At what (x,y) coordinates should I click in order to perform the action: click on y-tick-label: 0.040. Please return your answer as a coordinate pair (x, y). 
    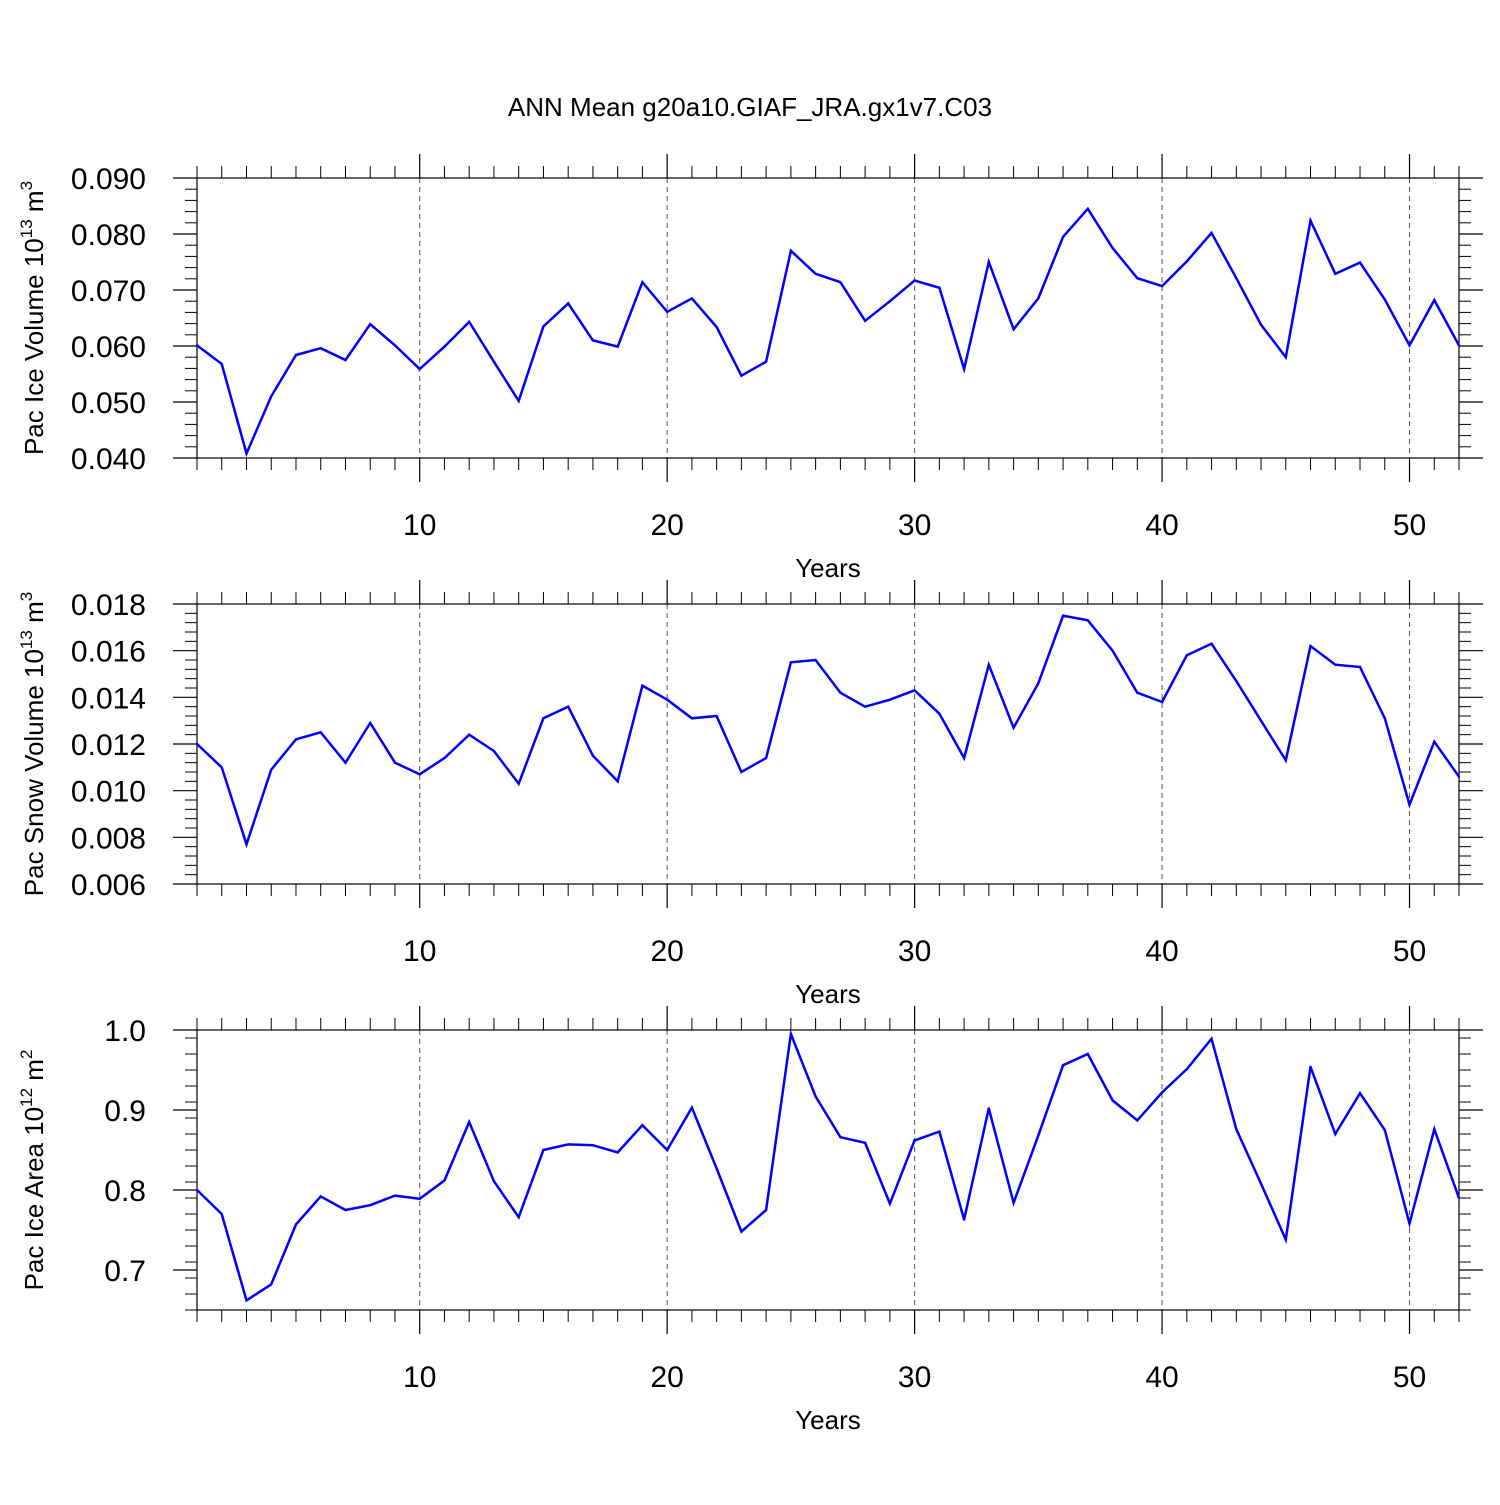
    Looking at the image, I should click on (108, 459).